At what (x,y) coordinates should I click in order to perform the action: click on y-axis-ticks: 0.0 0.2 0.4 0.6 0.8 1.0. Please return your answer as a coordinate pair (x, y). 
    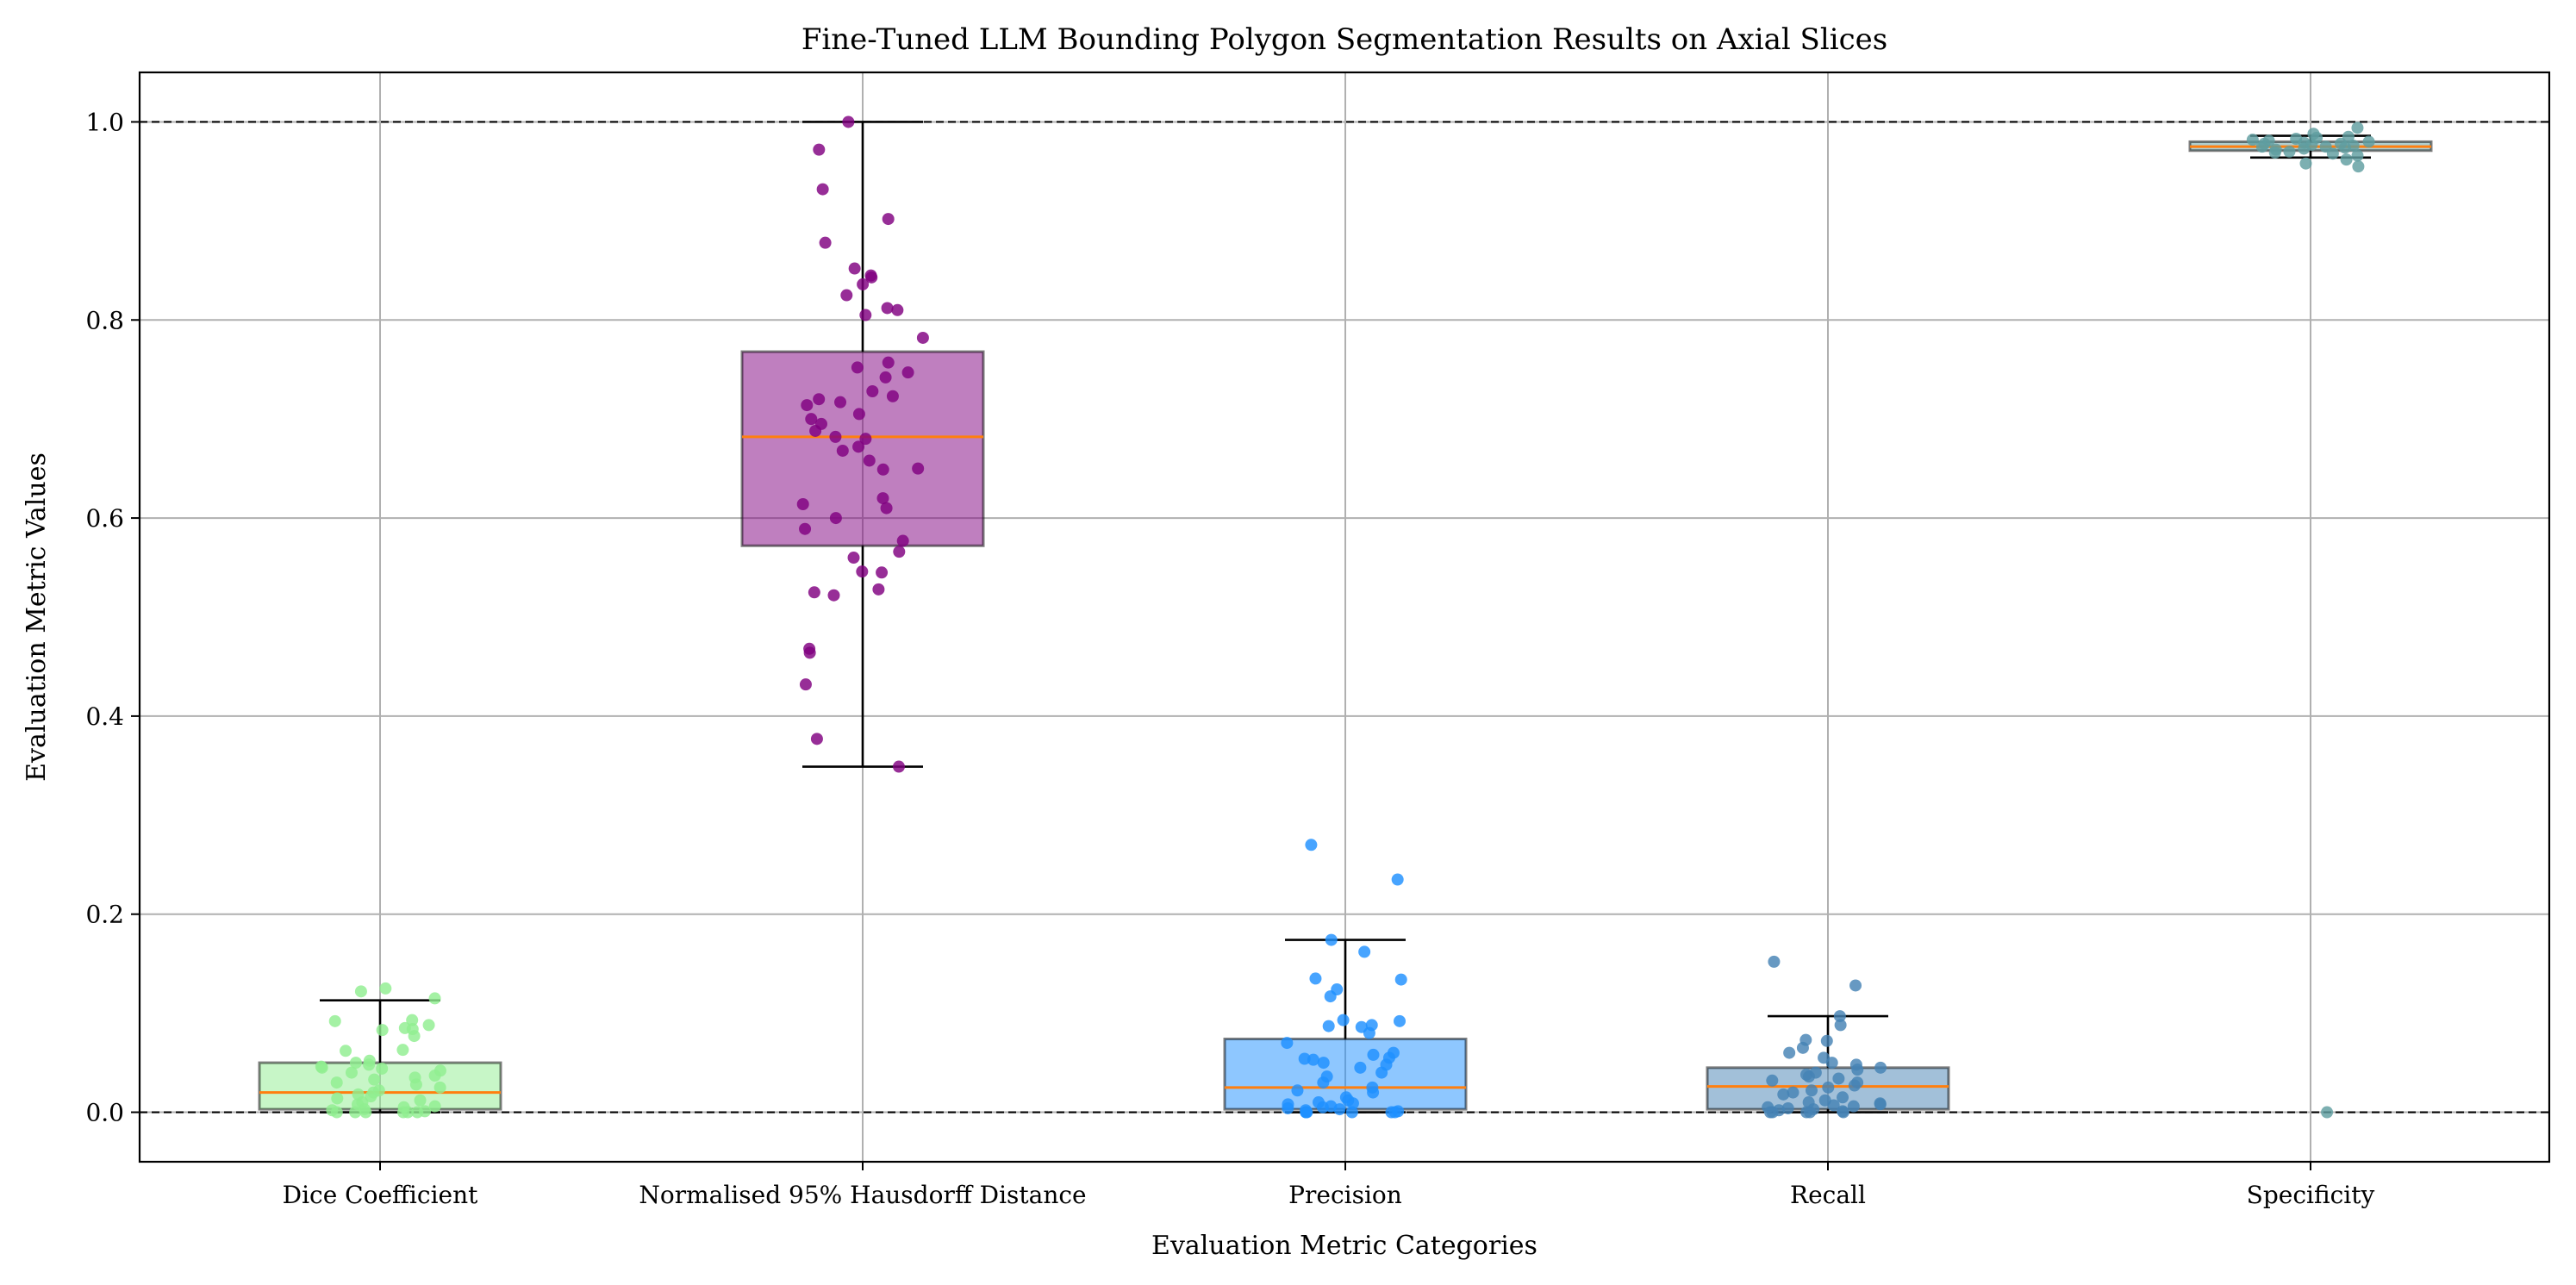
    Looking at the image, I should click on (112, 618).